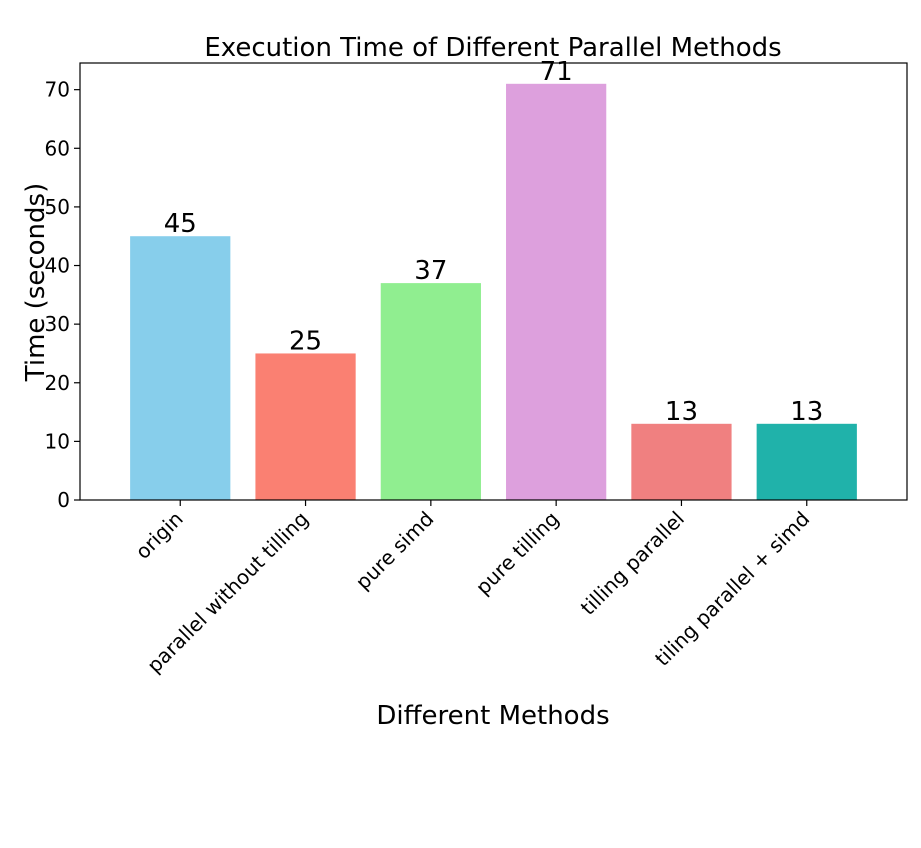 This screenshot has height=848, width=921. Describe the element at coordinates (632, 563) in the screenshot. I see `x-tick-label-4: tilling parallel` at that location.